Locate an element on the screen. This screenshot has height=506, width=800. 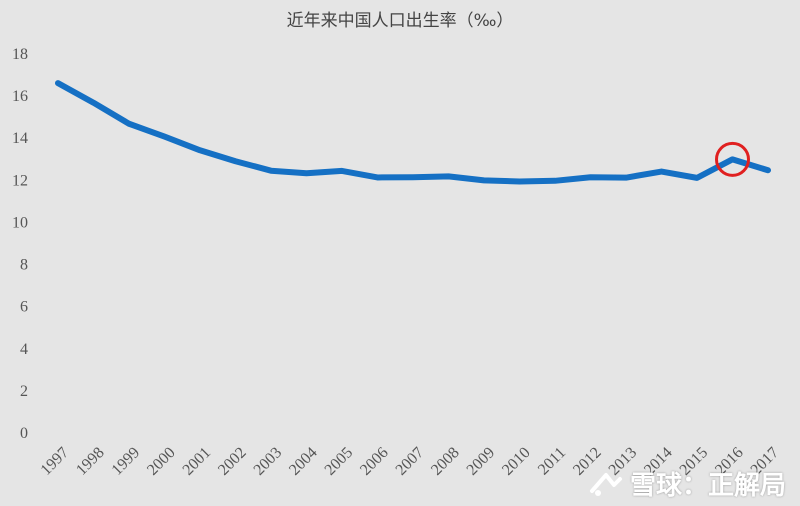
x-tick-label: 2004 is located at coordinates (303, 461).